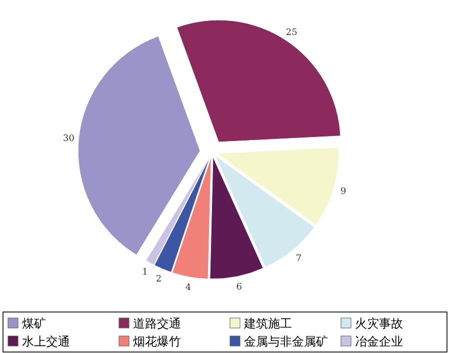  Describe the element at coordinates (267, 323) in the screenshot. I see `legend-label: 建筑施工` at that location.